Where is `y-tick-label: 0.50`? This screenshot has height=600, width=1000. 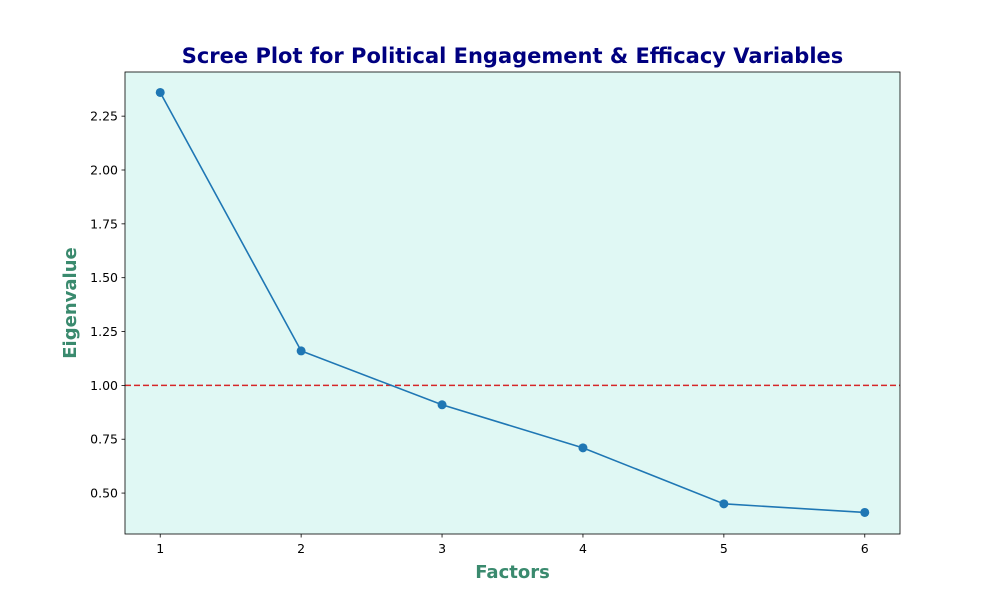 y-tick-label: 0.50 is located at coordinates (104, 493).